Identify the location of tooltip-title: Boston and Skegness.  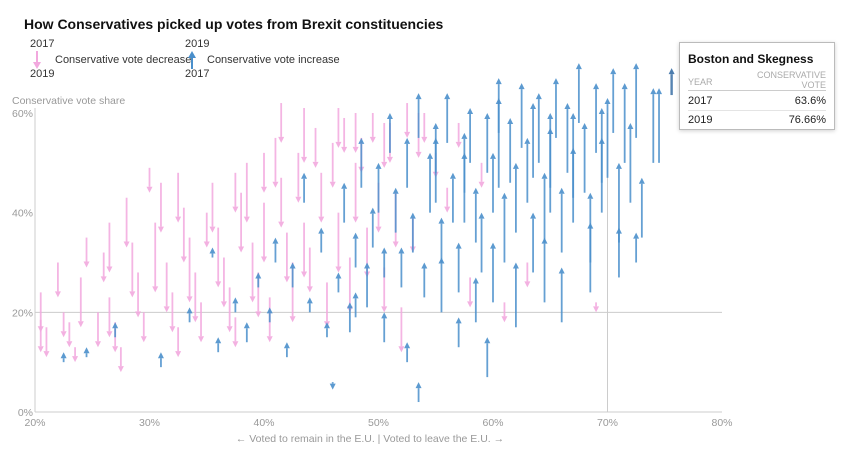
(751, 59).